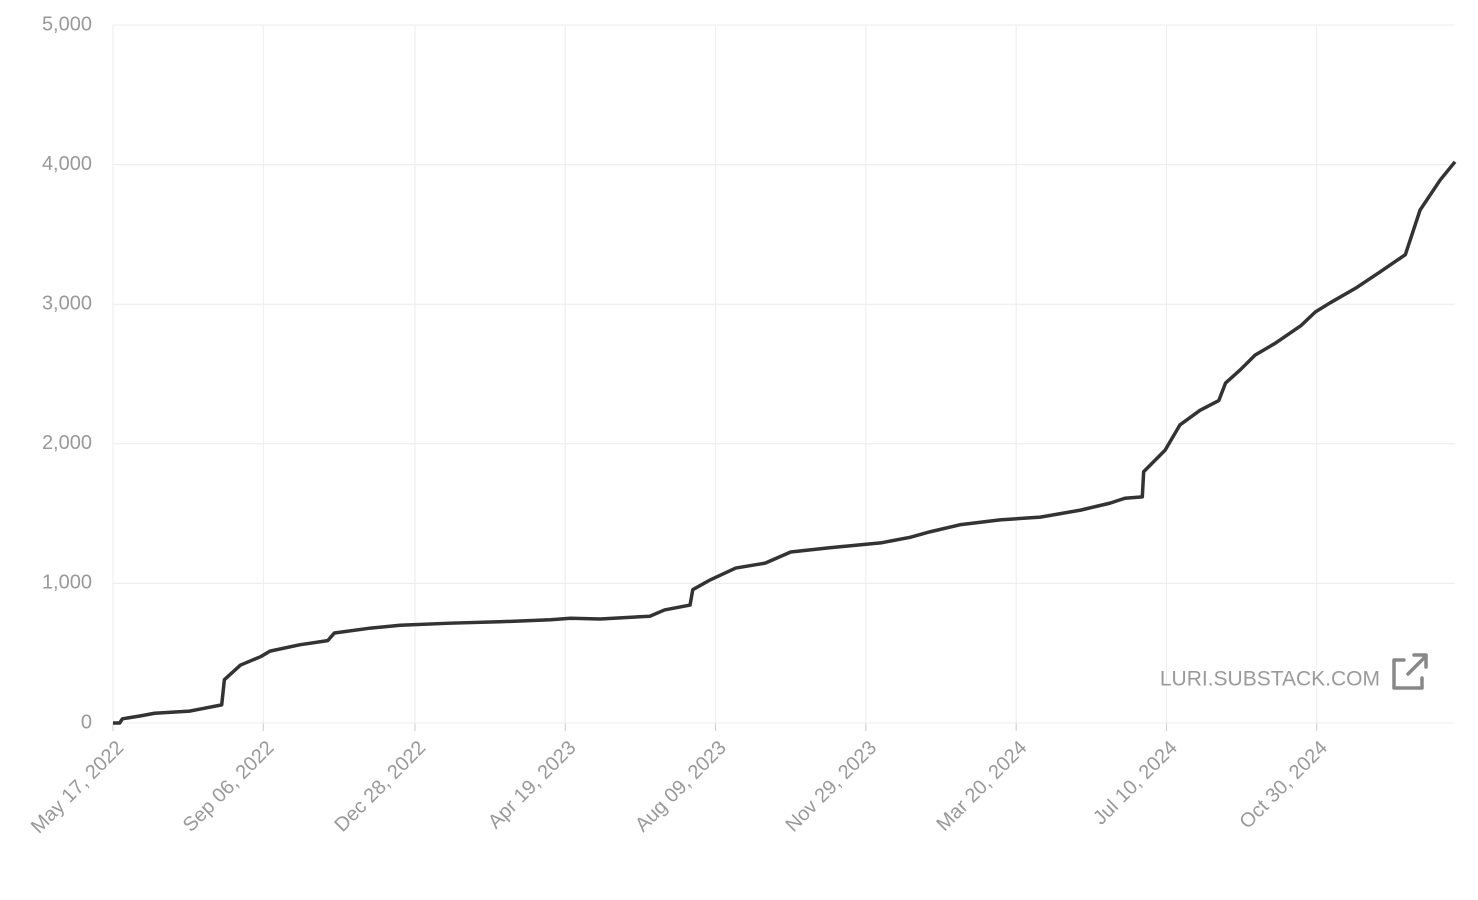 The width and height of the screenshot is (1478, 900). Describe the element at coordinates (1270, 679) in the screenshot. I see `watermark: LURI.SUBSTACK.COM` at that location.